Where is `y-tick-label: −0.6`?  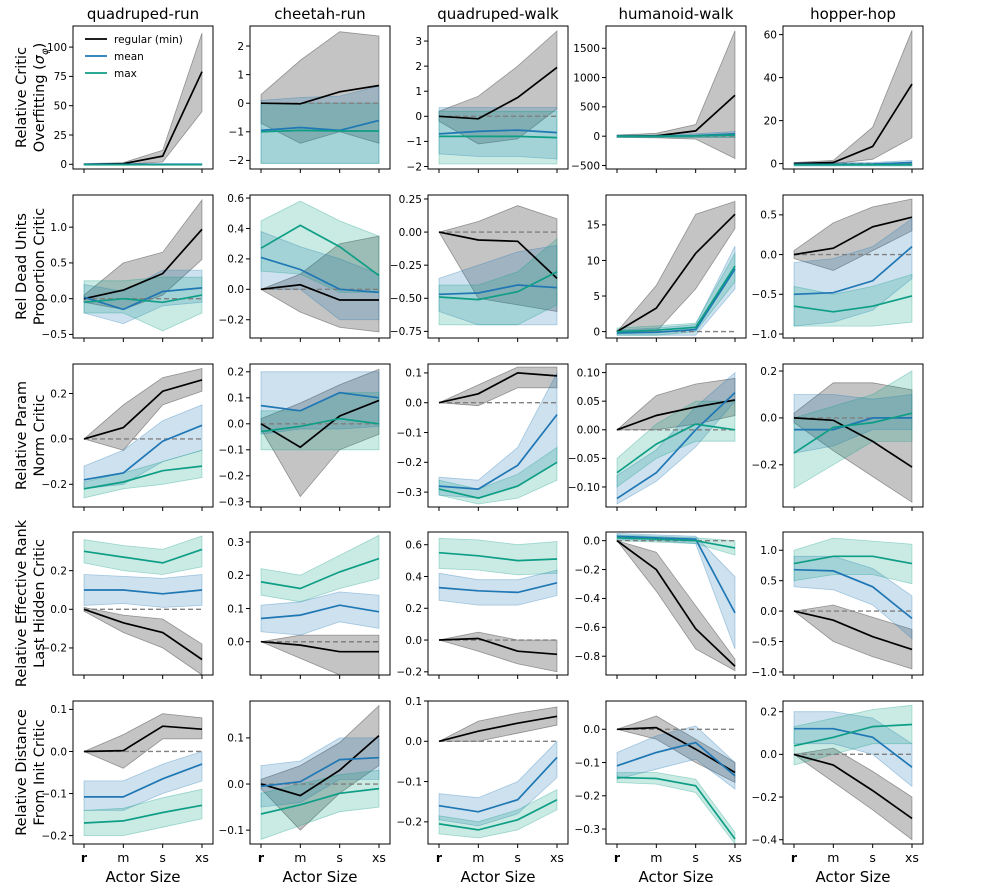 y-tick-label: −0.6 is located at coordinates (588, 628).